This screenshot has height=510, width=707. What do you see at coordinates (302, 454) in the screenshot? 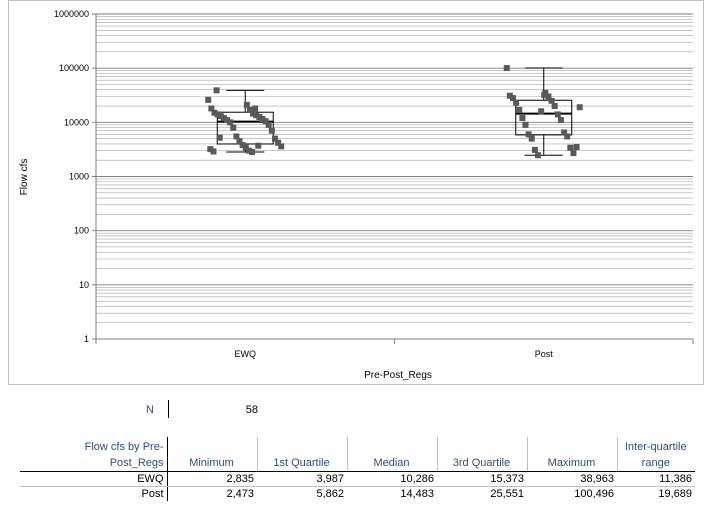
I see `header-q1: 1st Quartile` at bounding box center [302, 454].